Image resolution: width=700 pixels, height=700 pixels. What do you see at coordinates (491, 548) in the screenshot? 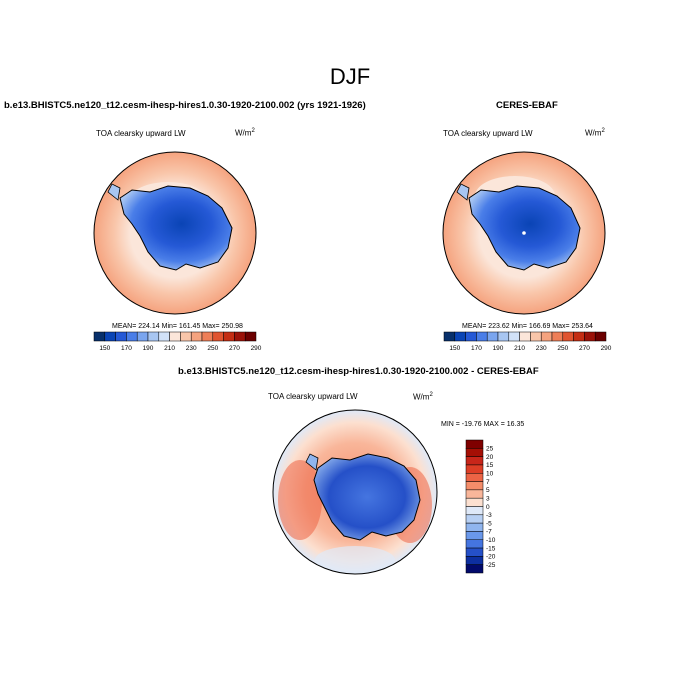
I see `colorbar-3-tick-label: -15` at bounding box center [491, 548].